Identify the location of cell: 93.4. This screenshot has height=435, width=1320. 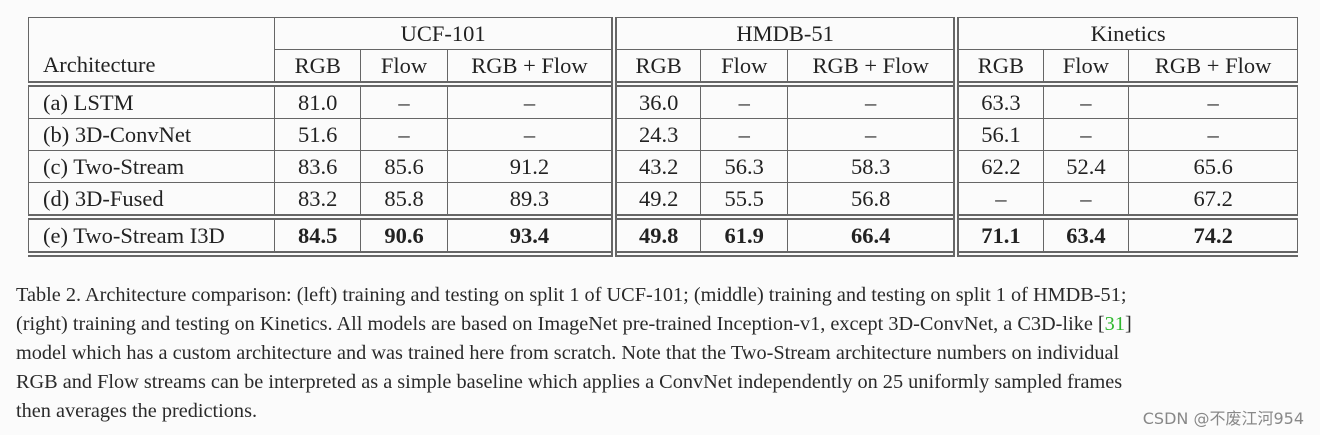
(530, 234).